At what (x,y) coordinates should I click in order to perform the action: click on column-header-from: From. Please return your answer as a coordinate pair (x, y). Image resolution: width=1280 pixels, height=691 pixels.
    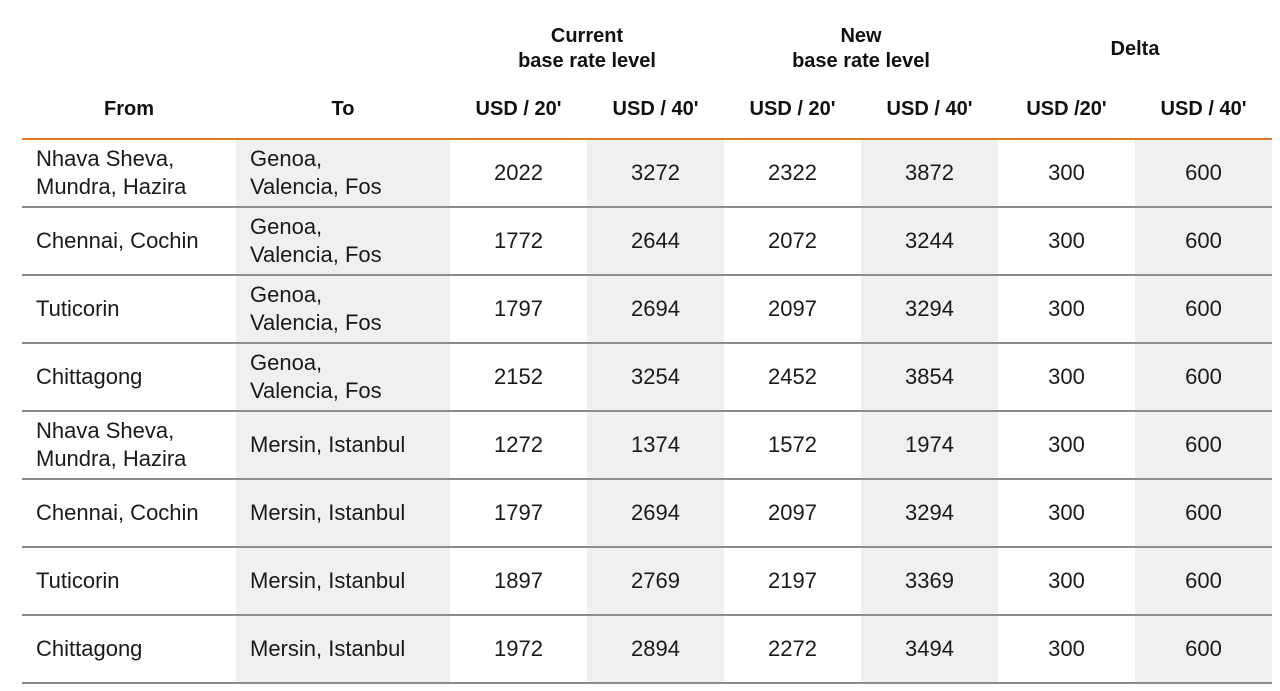
    Looking at the image, I should click on (129, 108).